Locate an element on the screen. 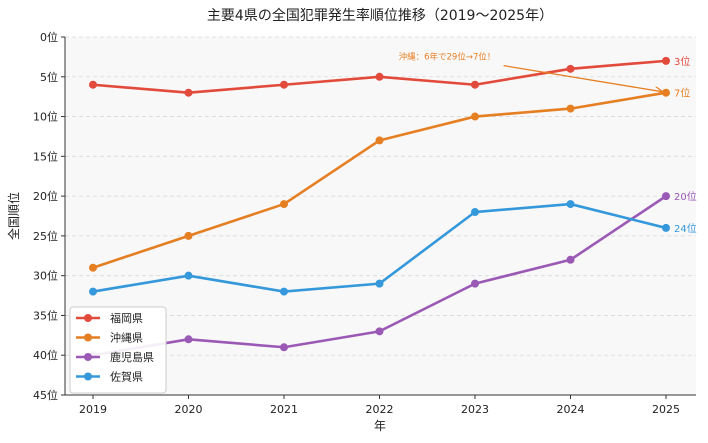 This screenshot has height=443, width=708. y-tick-label: 35位 is located at coordinates (45, 315).